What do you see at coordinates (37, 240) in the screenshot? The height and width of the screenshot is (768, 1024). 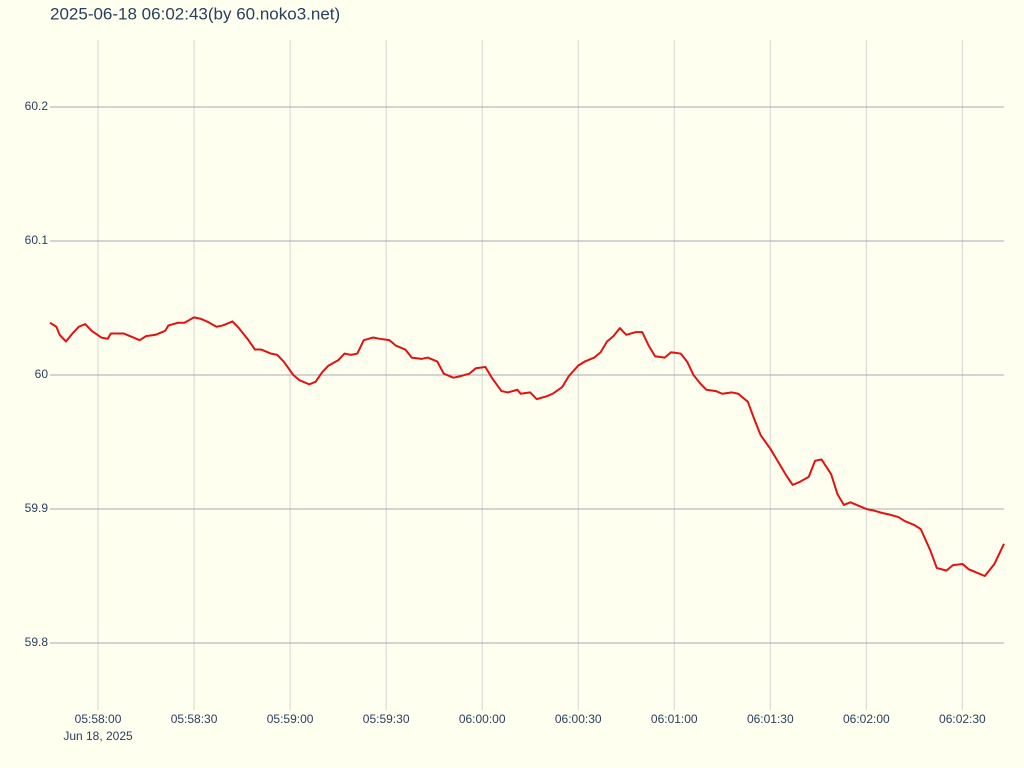 I see `y-tick-label: 60.1` at bounding box center [37, 240].